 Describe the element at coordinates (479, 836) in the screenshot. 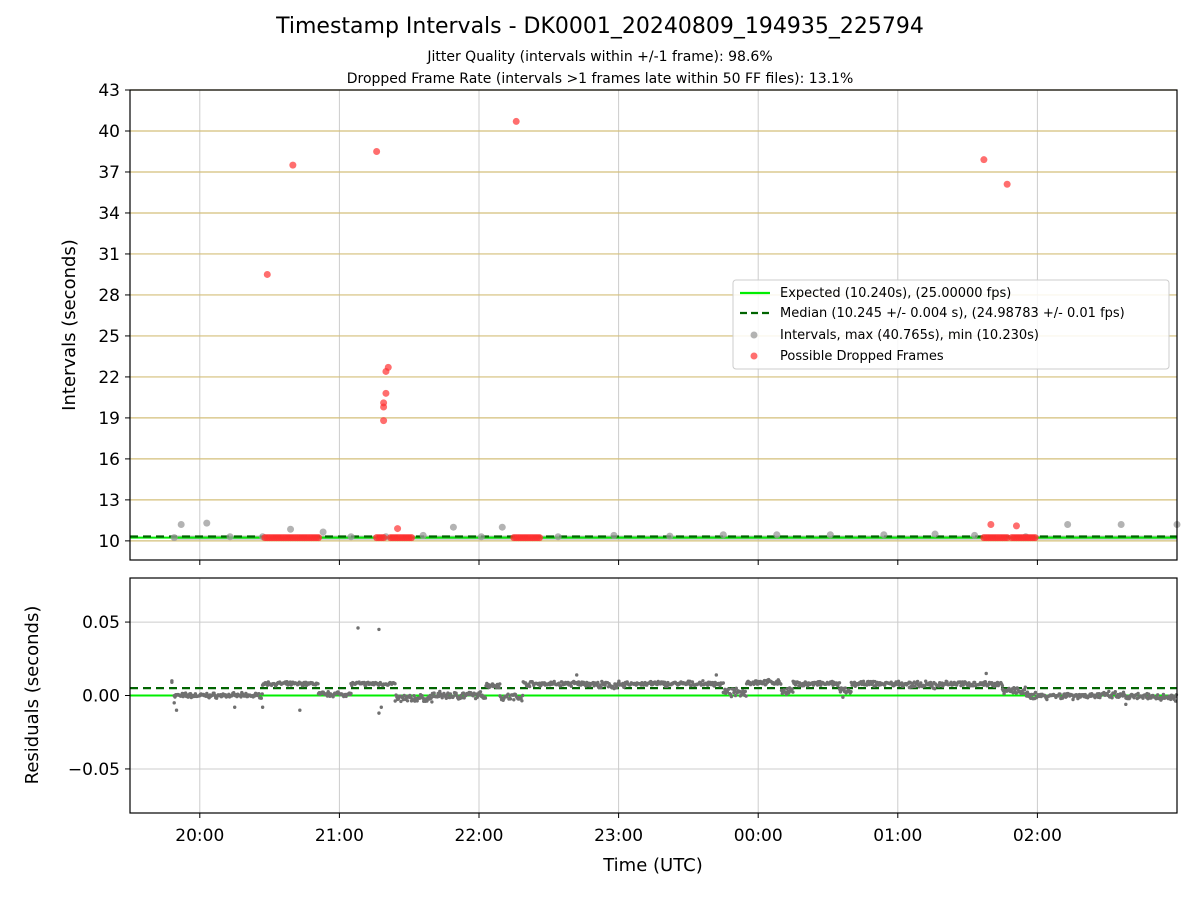

I see `x-tick-label: 22:00` at that location.